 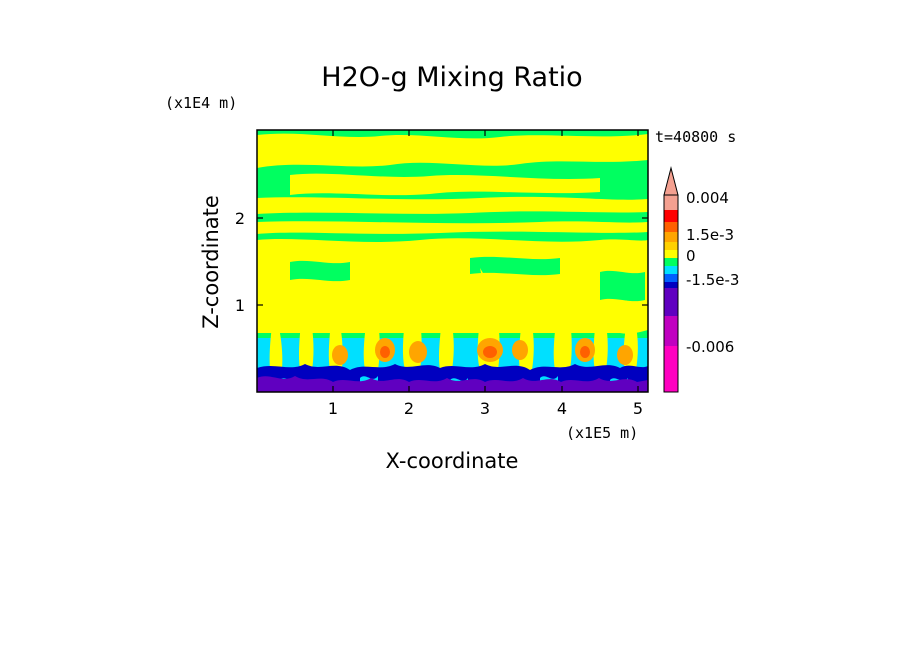 I want to click on colorbar-frame, so click(x=671, y=293).